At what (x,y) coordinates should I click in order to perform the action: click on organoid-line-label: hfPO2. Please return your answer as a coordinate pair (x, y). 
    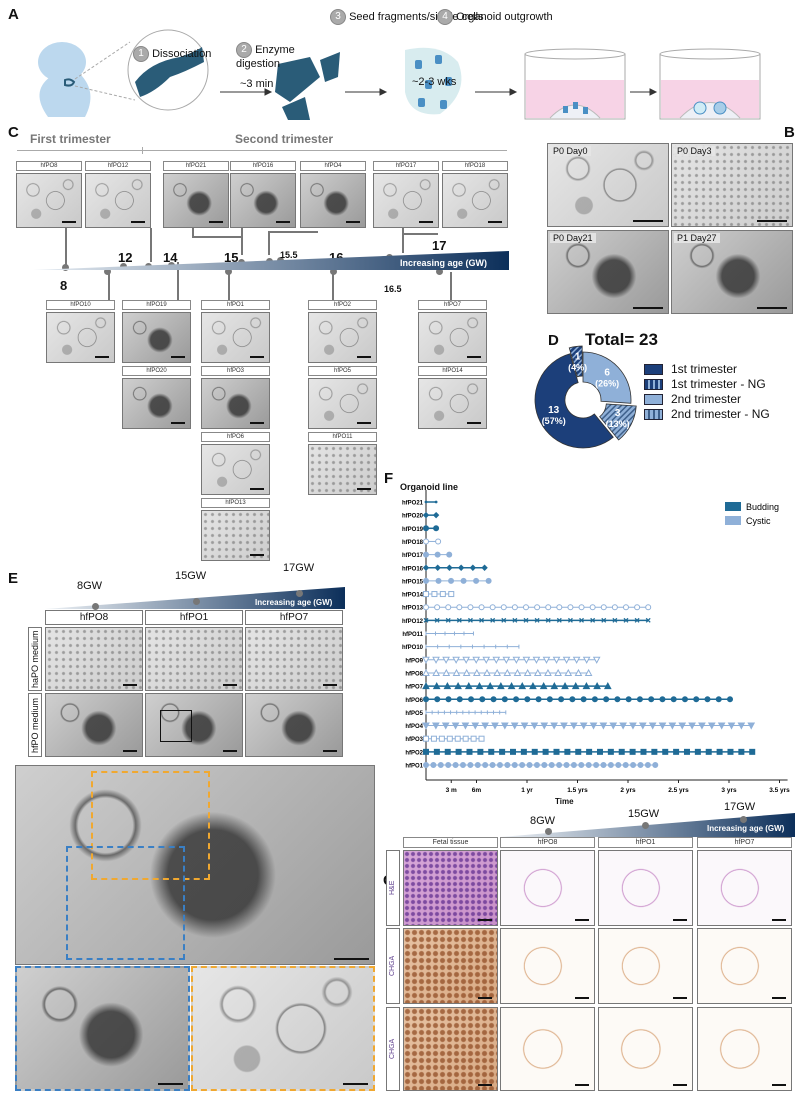
    Looking at the image, I should click on (414, 753).